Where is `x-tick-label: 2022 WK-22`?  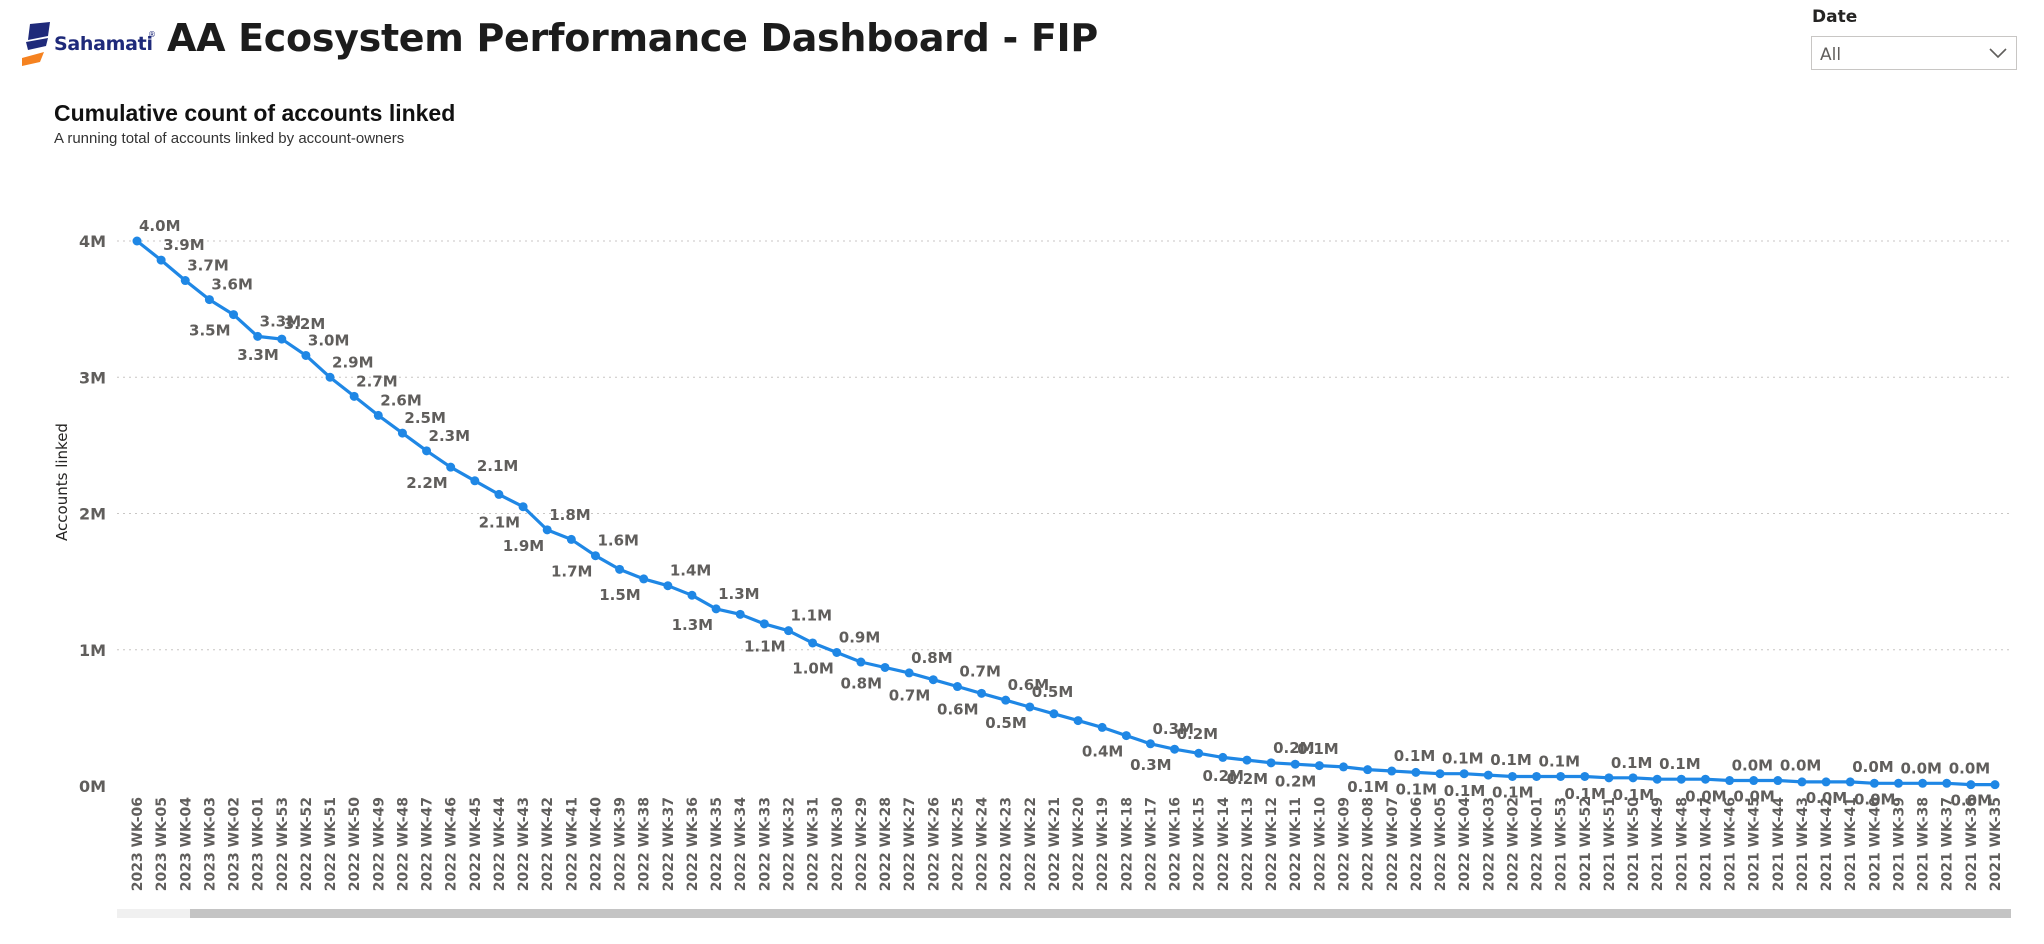 x-tick-label: 2022 WK-22 is located at coordinates (1031, 844).